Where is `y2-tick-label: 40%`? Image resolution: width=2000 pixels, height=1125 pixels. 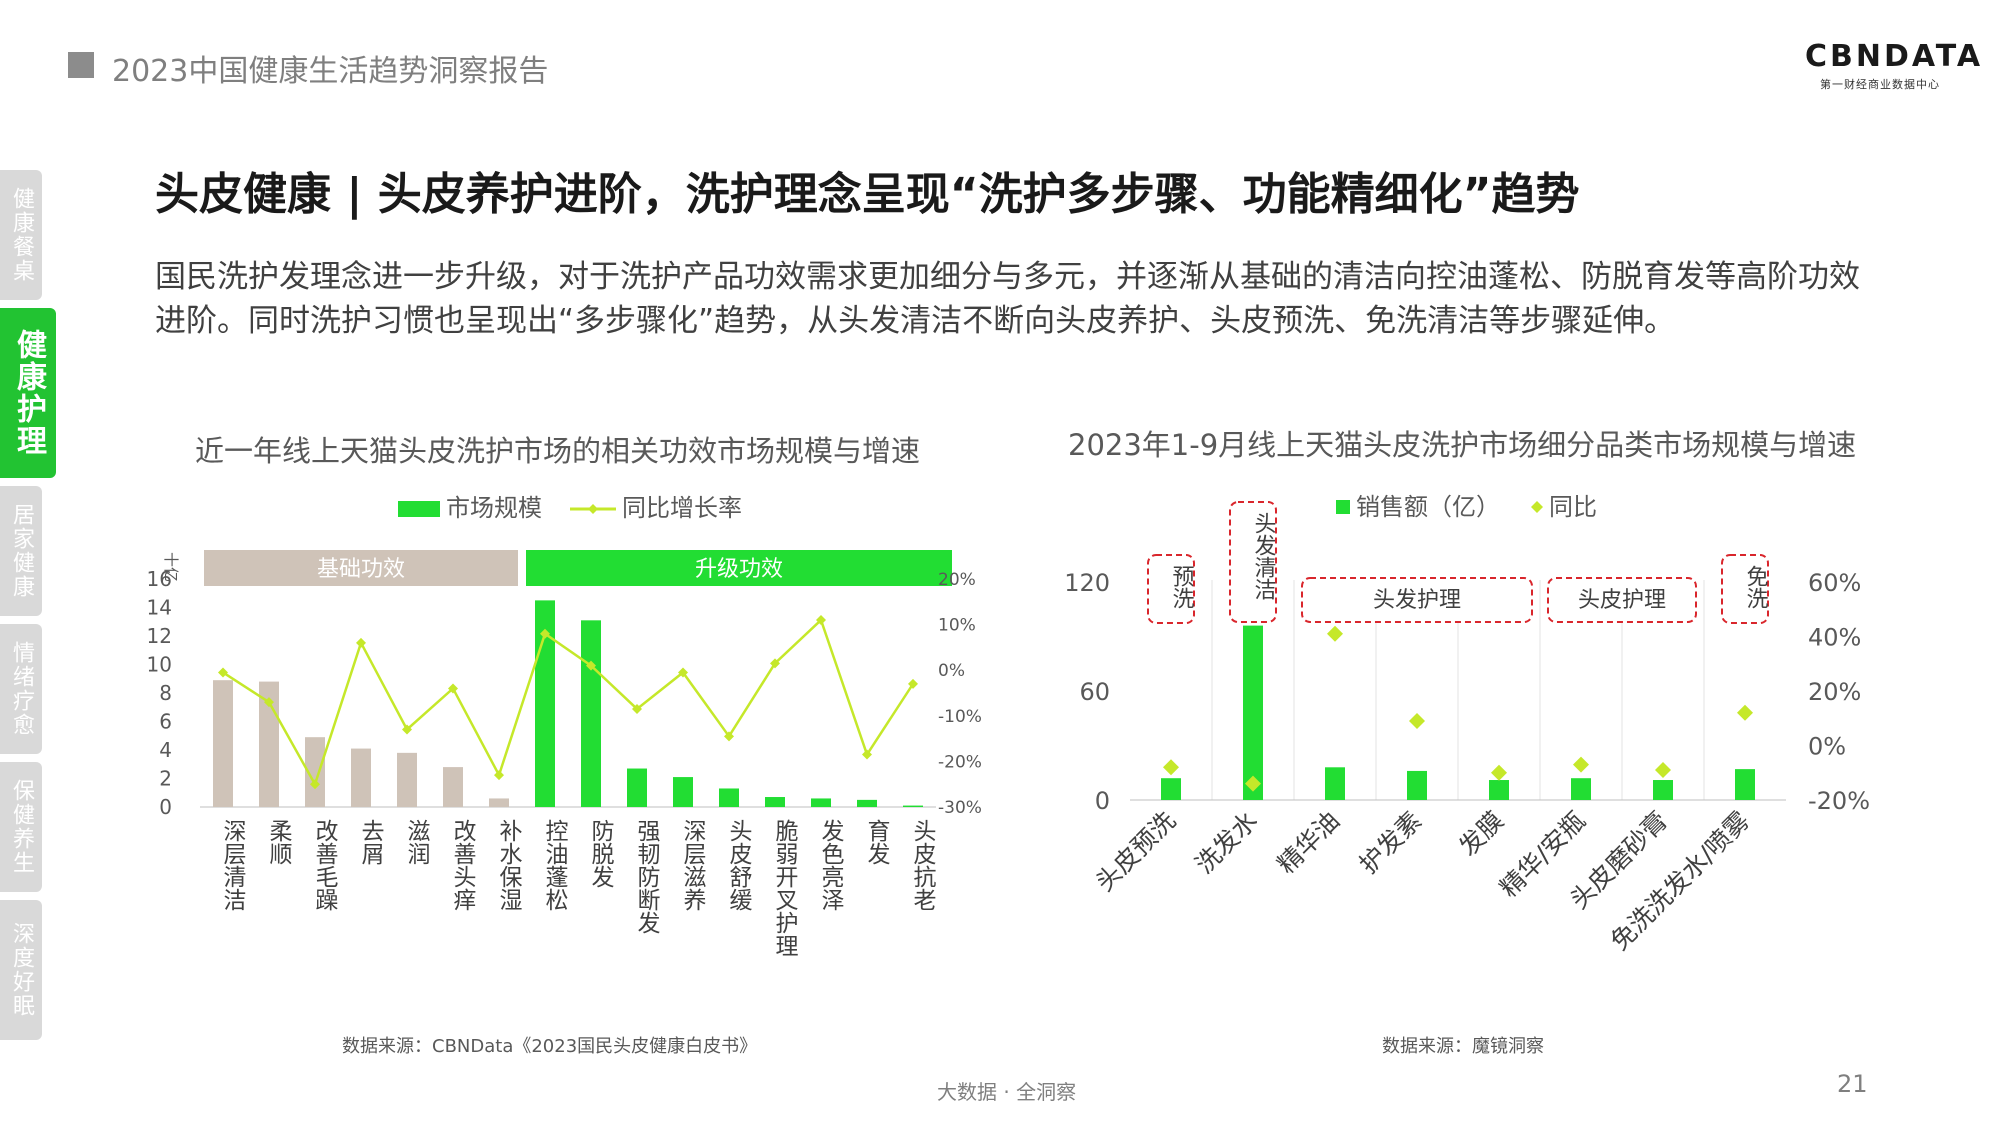 y2-tick-label: 40% is located at coordinates (1834, 638).